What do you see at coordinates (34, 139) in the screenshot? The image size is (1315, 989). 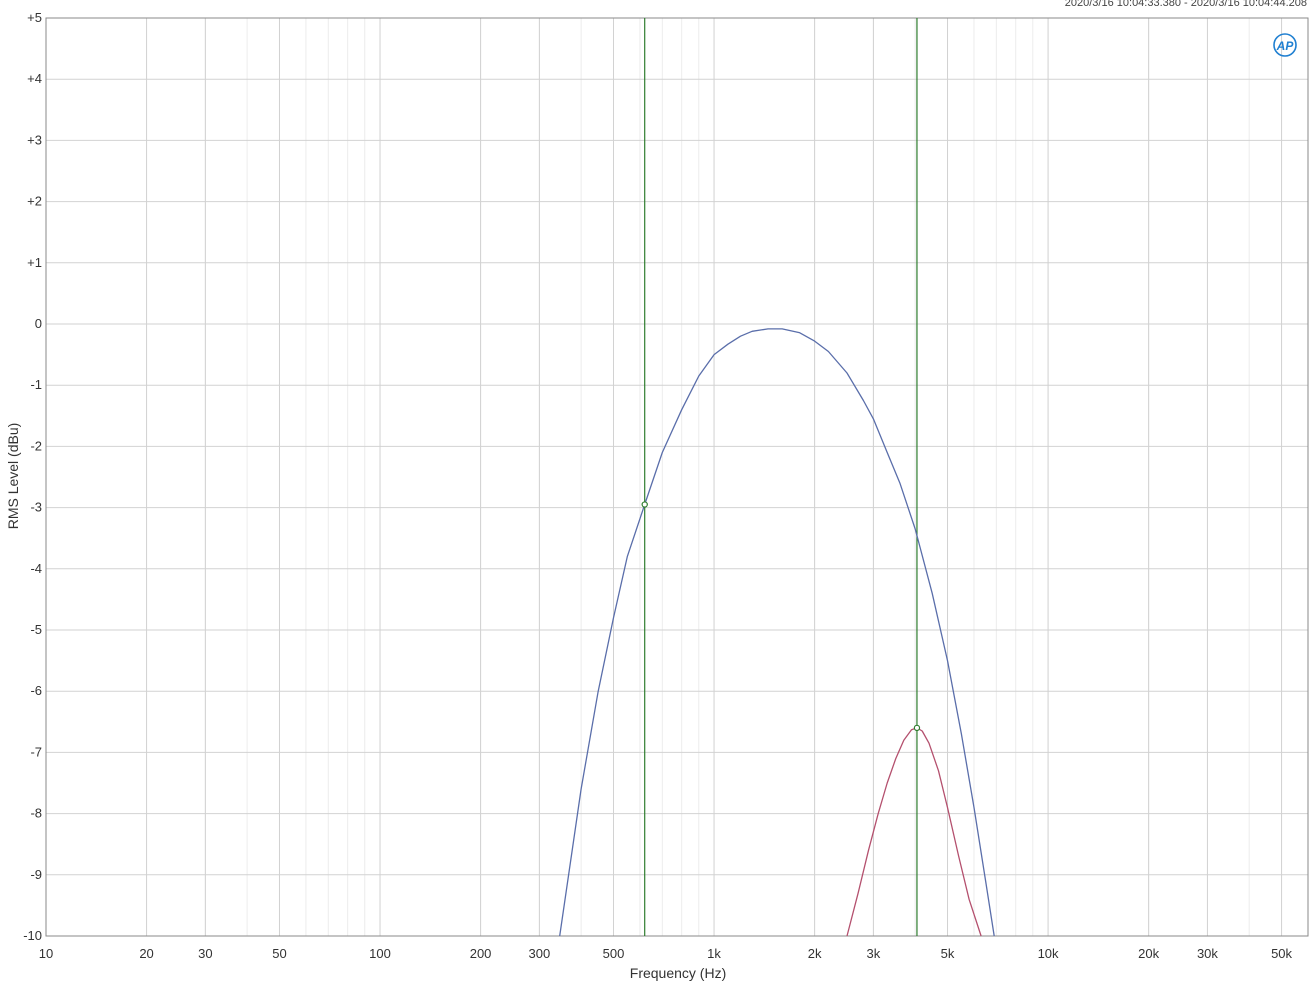 I see `y-tick-label: +3` at bounding box center [34, 139].